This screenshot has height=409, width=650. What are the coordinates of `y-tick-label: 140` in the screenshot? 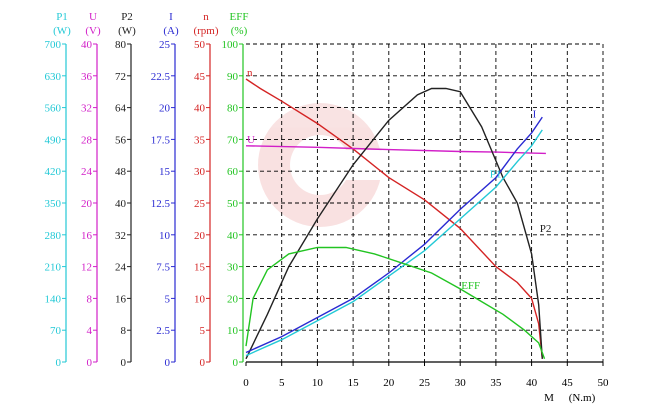 It's located at (53, 299).